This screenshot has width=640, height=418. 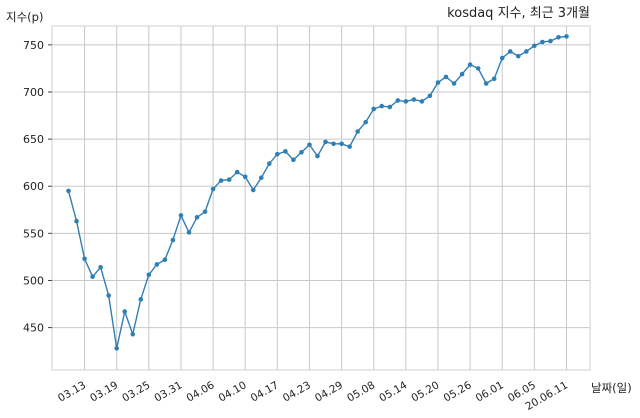 I want to click on y-tick-label: 600, so click(x=33, y=186).